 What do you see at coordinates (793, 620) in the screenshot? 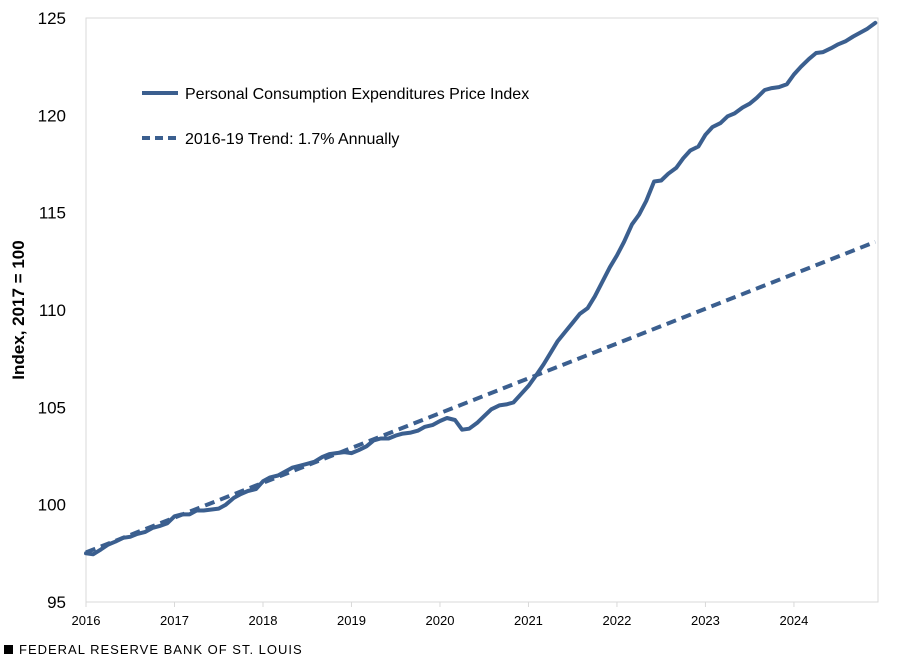
I see `x-tick-label: 2024` at bounding box center [793, 620].